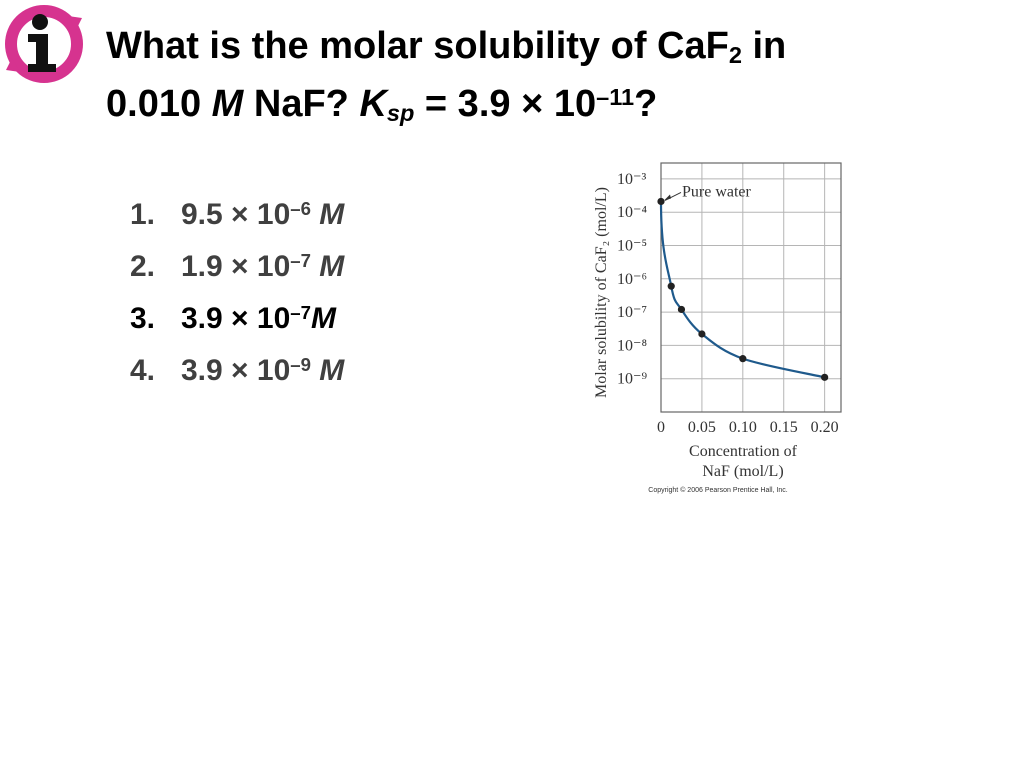 Image resolution: width=1024 pixels, height=768 pixels. Describe the element at coordinates (142, 266) in the screenshot. I see `answer-number: 2.` at that location.